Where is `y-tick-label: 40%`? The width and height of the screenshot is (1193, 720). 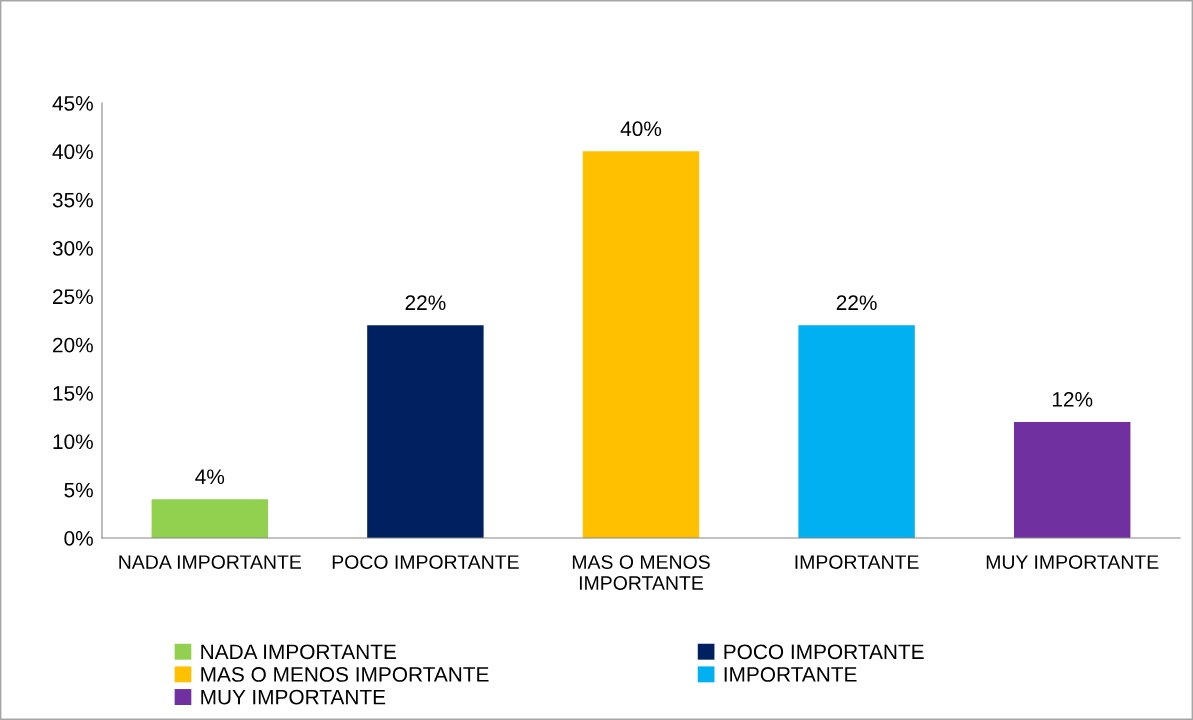 y-tick-label: 40% is located at coordinates (72, 152).